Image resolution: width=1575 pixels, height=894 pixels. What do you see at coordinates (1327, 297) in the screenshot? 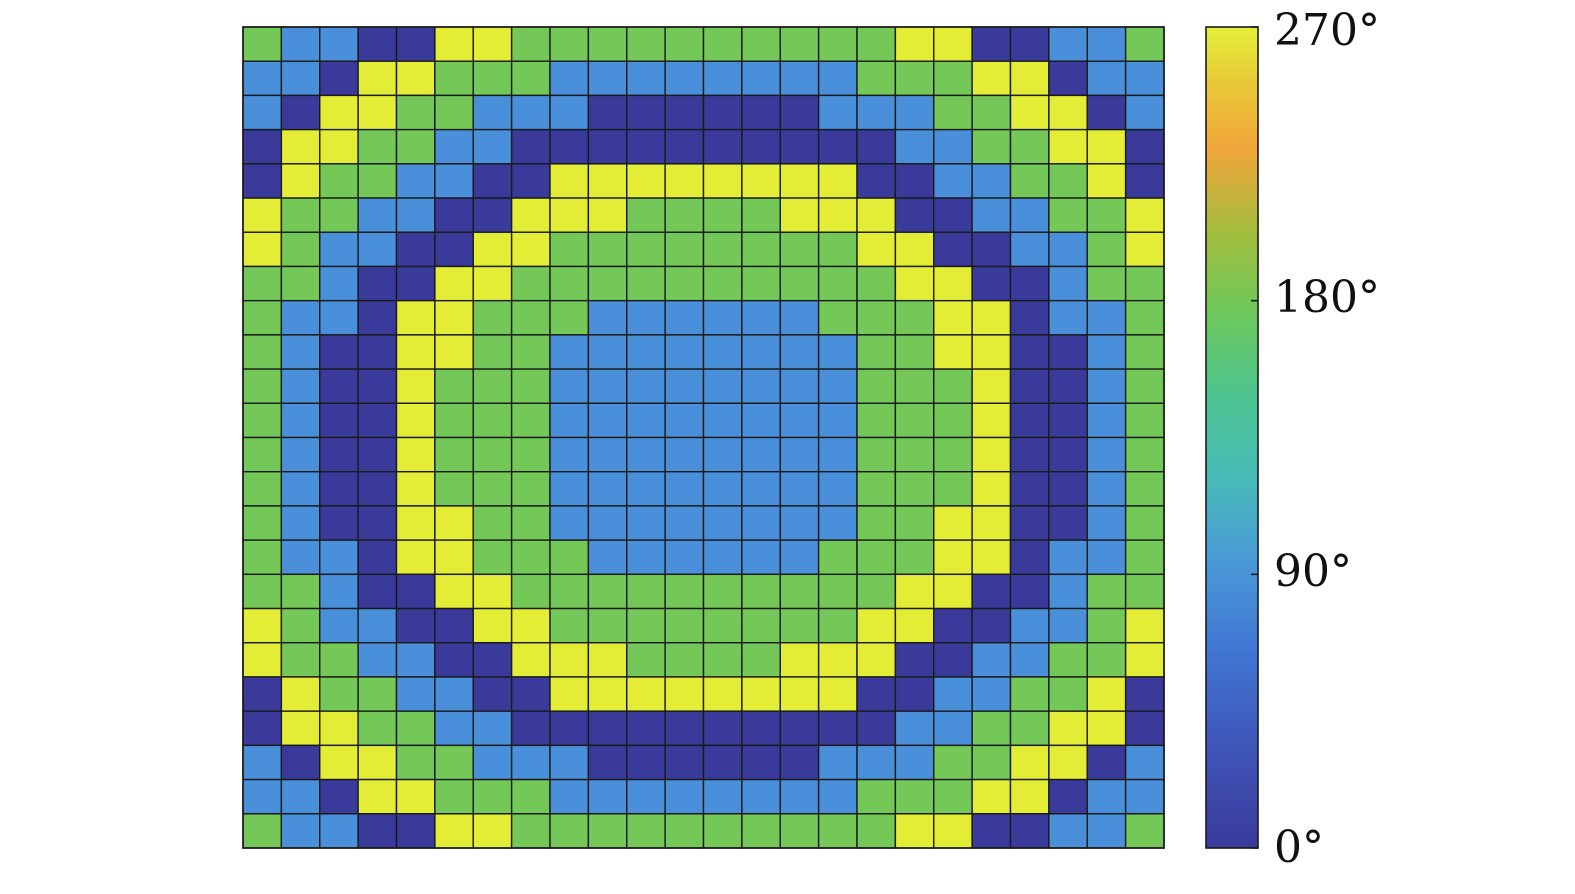
I see `colorbar-tick-label: 180°` at bounding box center [1327, 297].